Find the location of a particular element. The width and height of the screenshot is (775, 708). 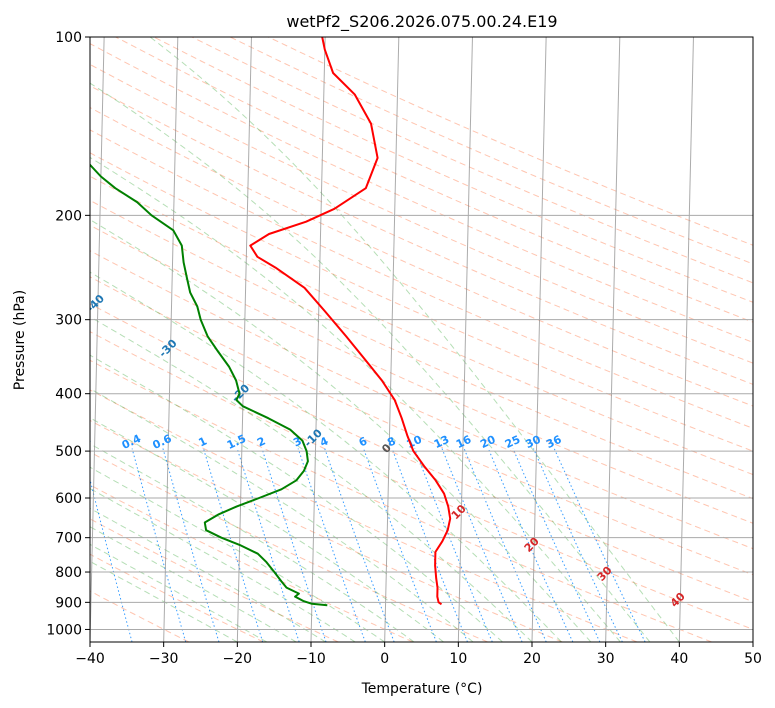

x-tick-label: −10 is located at coordinates (311, 659).